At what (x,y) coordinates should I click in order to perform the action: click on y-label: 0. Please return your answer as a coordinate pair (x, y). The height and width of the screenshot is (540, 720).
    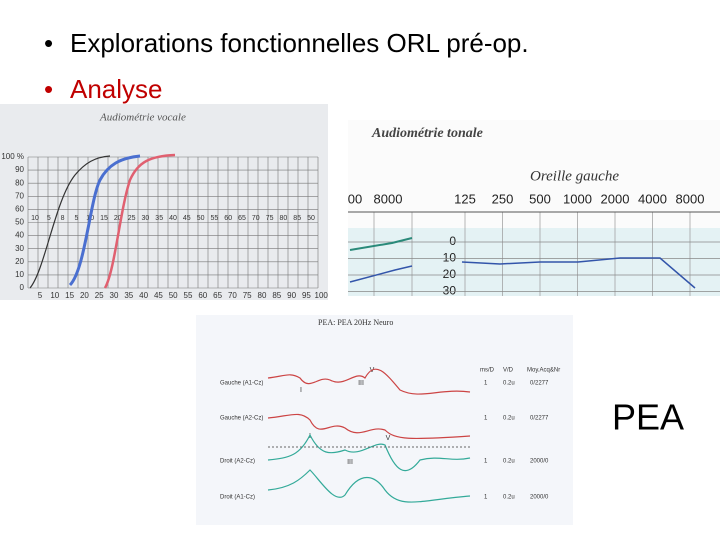
    Looking at the image, I should click on (22, 287).